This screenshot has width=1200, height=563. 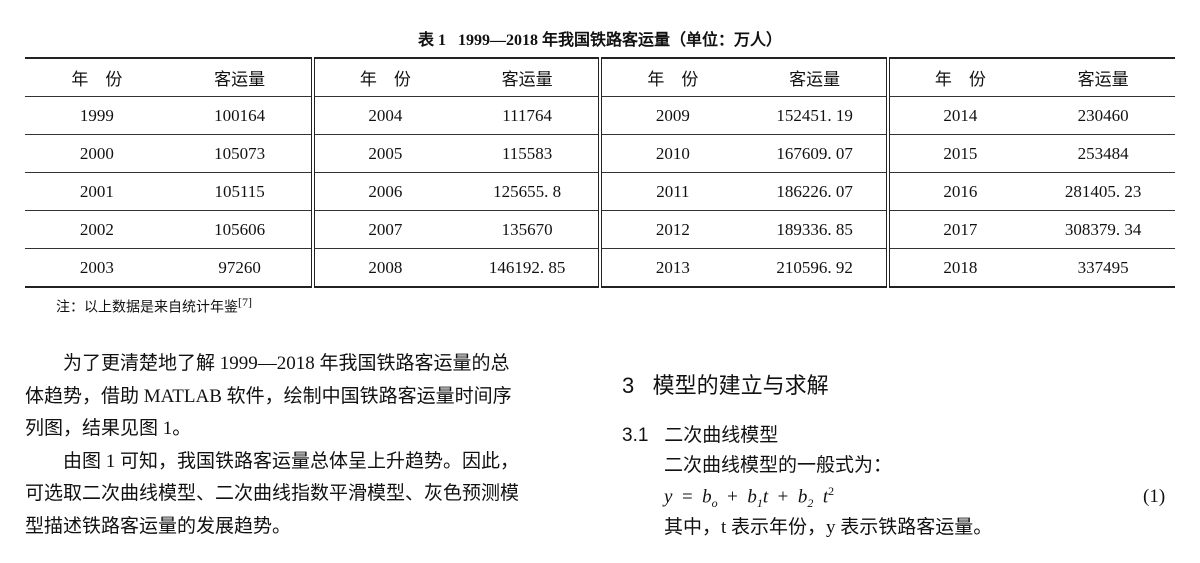 What do you see at coordinates (815, 229) in the screenshot?
I see `volume-cell: 189336. 85` at bounding box center [815, 229].